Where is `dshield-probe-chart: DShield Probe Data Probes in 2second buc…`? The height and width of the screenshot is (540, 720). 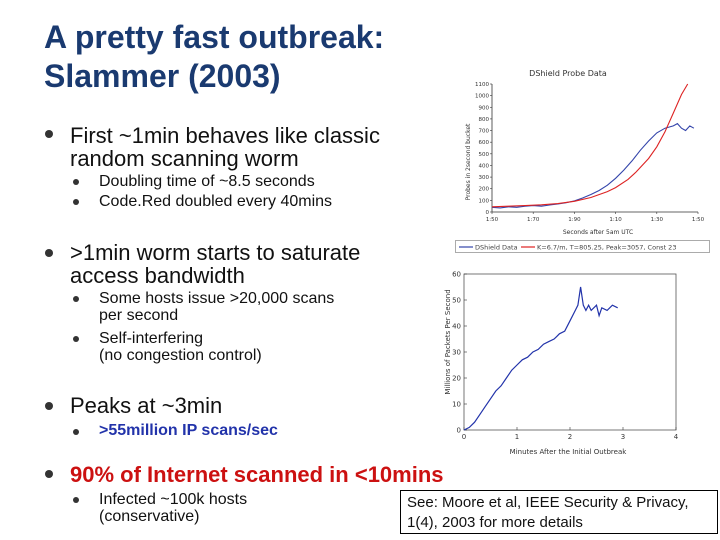 dshield-probe-chart: DShield Probe Data Probes in 2second buc… is located at coordinates (585, 152).